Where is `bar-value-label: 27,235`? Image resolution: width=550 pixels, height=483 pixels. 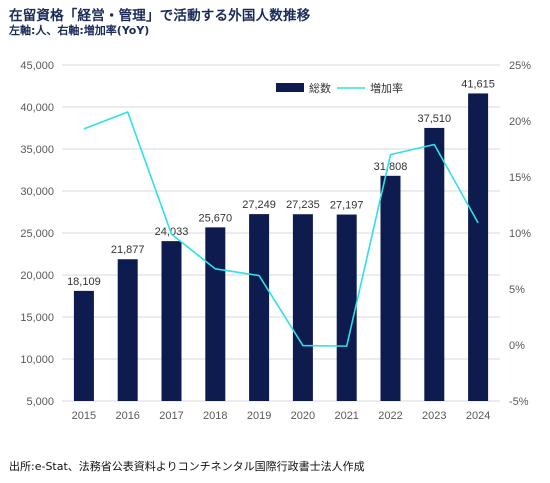 bar-value-label: 27,235 is located at coordinates (303, 205).